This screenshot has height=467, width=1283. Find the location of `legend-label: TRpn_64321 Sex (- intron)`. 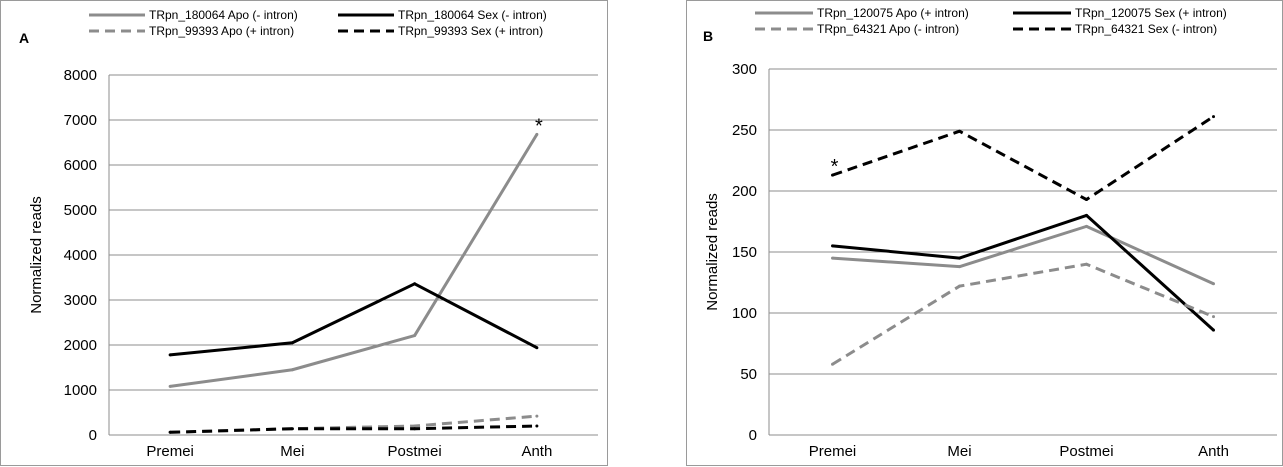

legend-label: TRpn_64321 Sex (- intron) is located at coordinates (1146, 29).